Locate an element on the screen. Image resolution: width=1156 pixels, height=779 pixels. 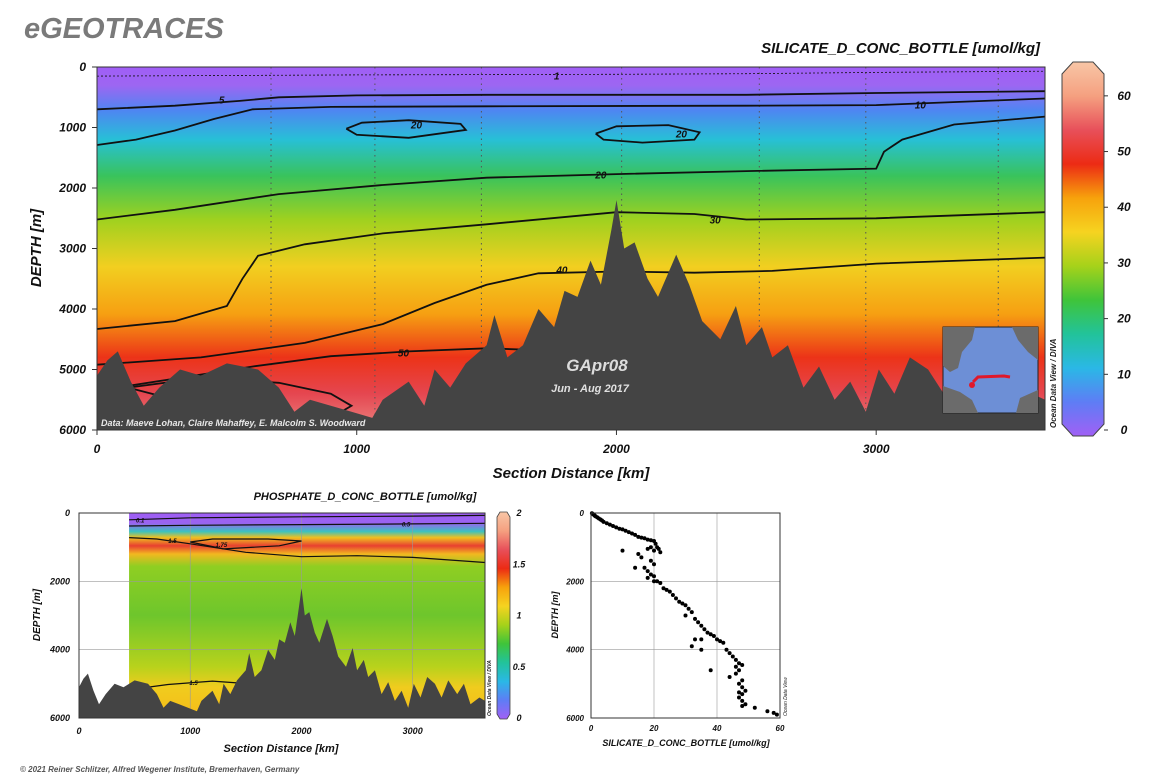
phosphate-title: PHOSPHATE_D_CONC_BOTTLE [umol/kg] is located at coordinates (365, 497).